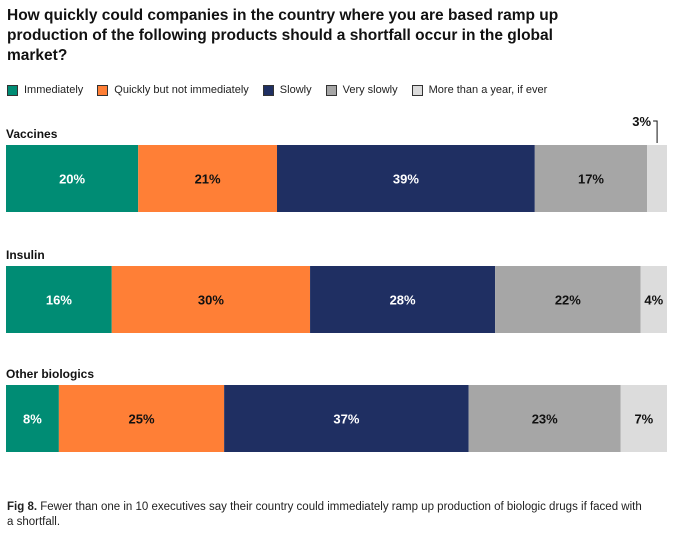  I want to click on bar-label-0-2: 39%, so click(406, 179).